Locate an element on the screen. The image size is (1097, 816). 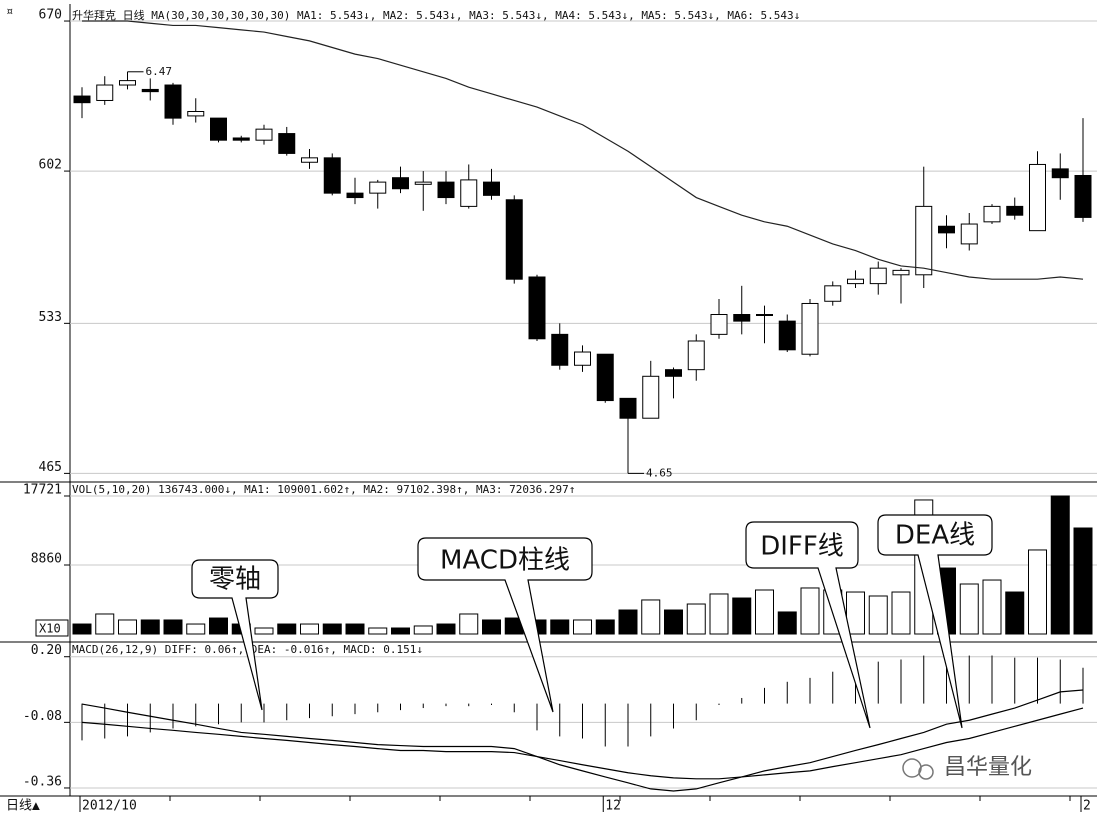
y-tick-label: 8860 is located at coordinates (46, 558).